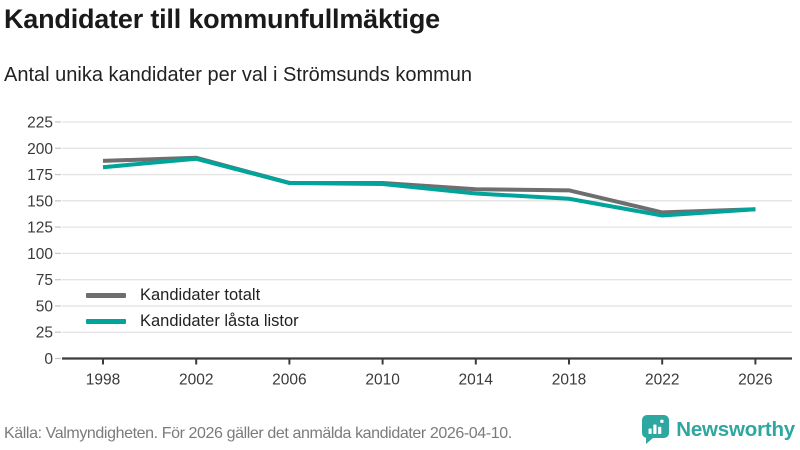 This screenshot has width=800, height=450. Describe the element at coordinates (44, 333) in the screenshot. I see `svg-text: 25` at that location.